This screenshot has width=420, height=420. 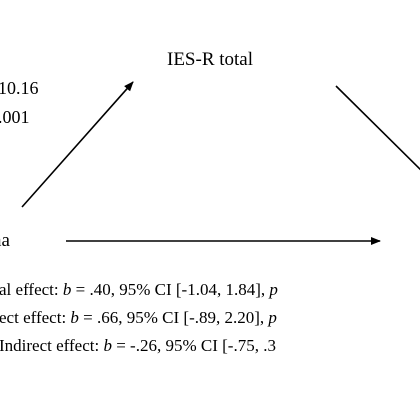 I want to click on arrow-predictor-to-mediator, so click(x=77, y=144).